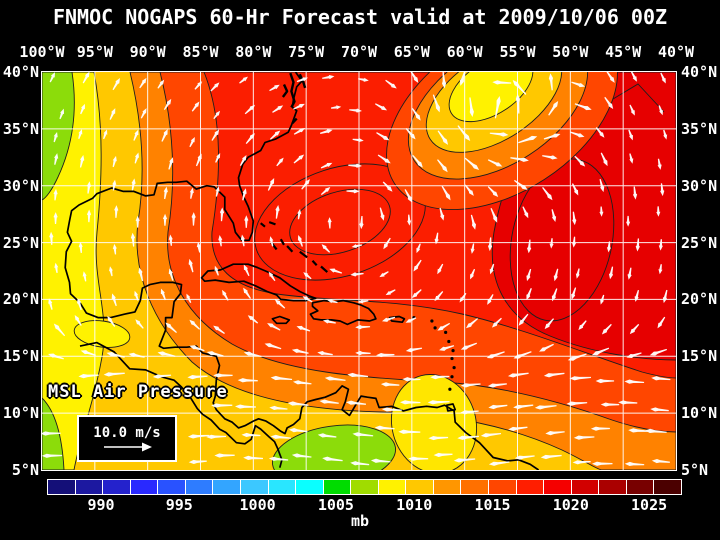  I want to click on lon-label: 80°W, so click(253, 52).